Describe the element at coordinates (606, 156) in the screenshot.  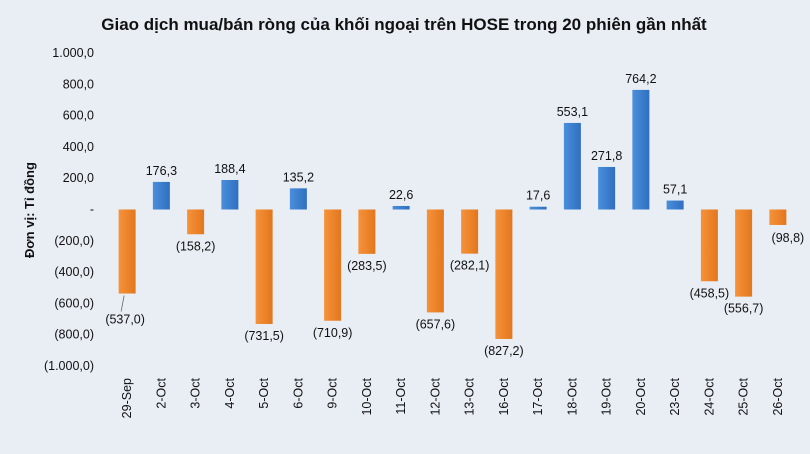
I see `data-label: 271,8` at that location.